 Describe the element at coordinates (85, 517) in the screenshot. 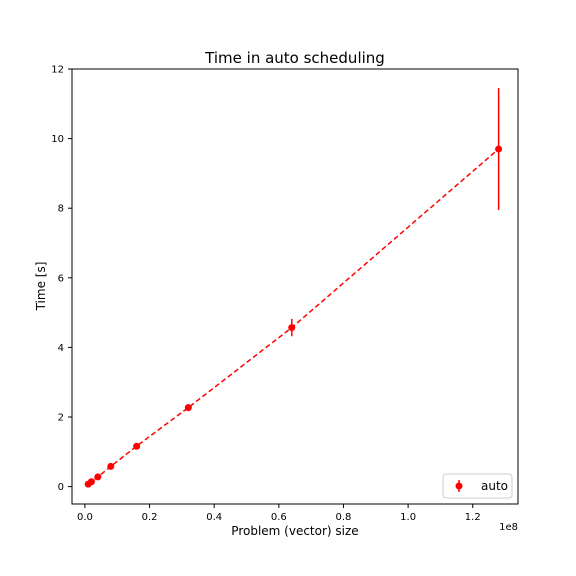

I see `x-tick-label: 0.0` at that location.